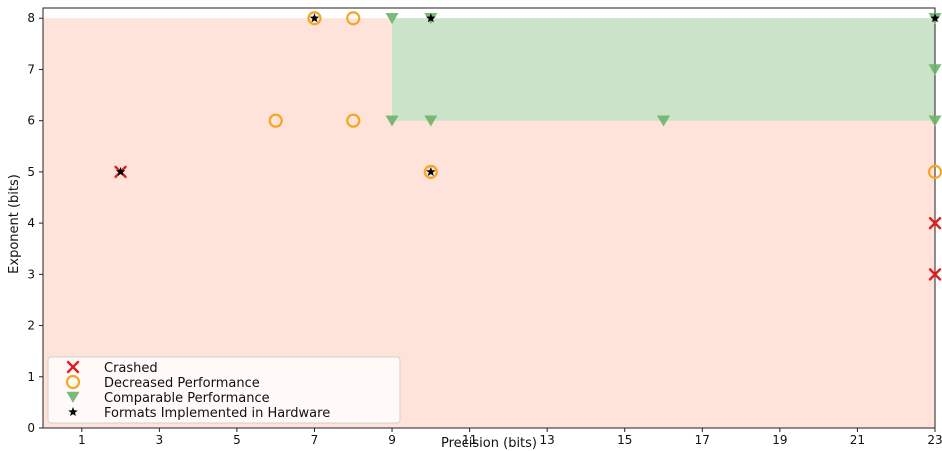 The height and width of the screenshot is (451, 942). I want to click on legend-marker-formats-implemented-in-hardware, so click(73, 412).